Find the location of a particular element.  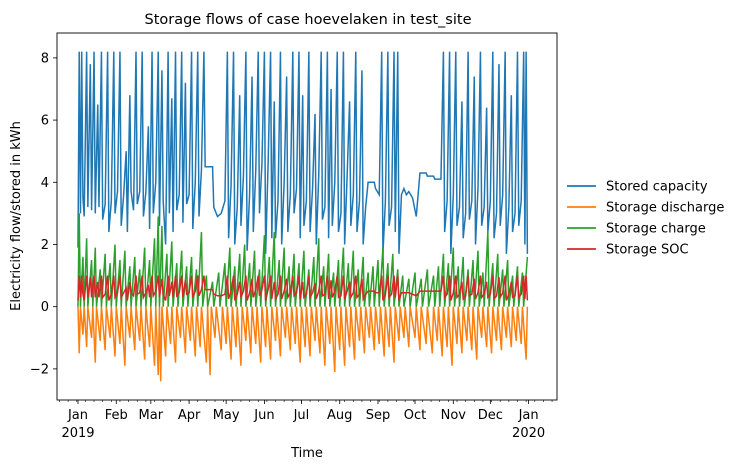

x-tick-year-label: 2020 is located at coordinates (528, 433).